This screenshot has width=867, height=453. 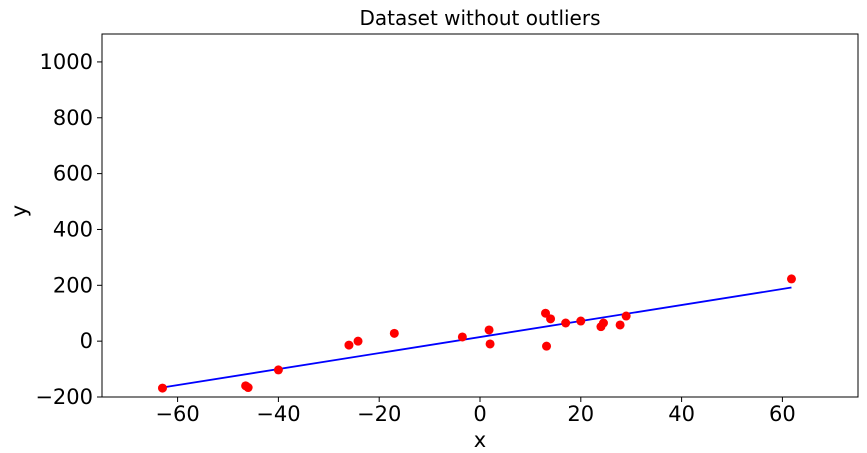 What do you see at coordinates (73, 174) in the screenshot?
I see `y-tick-label: 600` at bounding box center [73, 174].